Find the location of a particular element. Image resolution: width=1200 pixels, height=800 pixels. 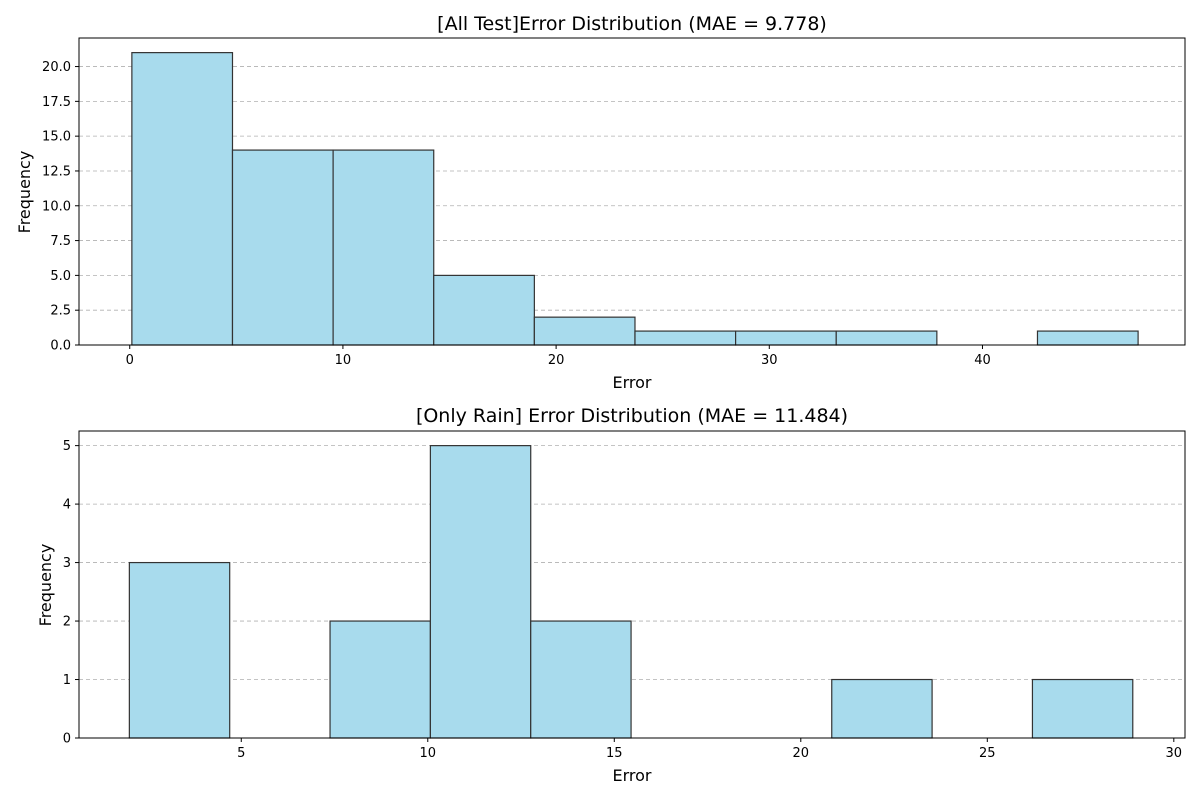

x-tick-label: 0 is located at coordinates (130, 360).